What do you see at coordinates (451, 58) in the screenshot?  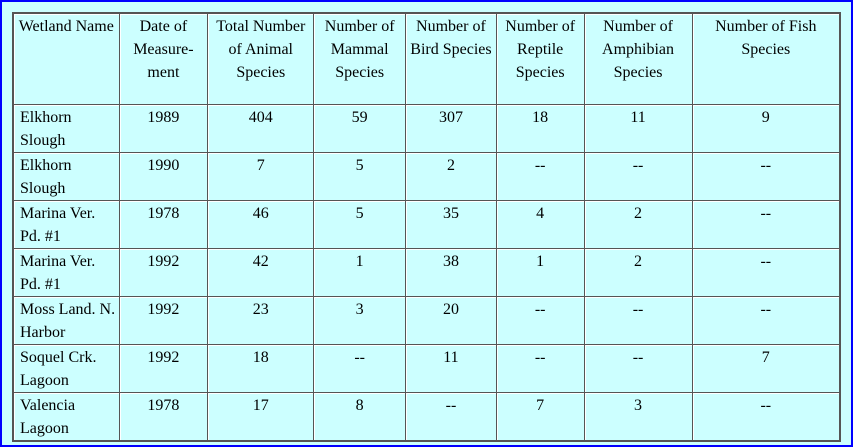 I see `header-bird-species: Number of Bird Species` at bounding box center [451, 58].